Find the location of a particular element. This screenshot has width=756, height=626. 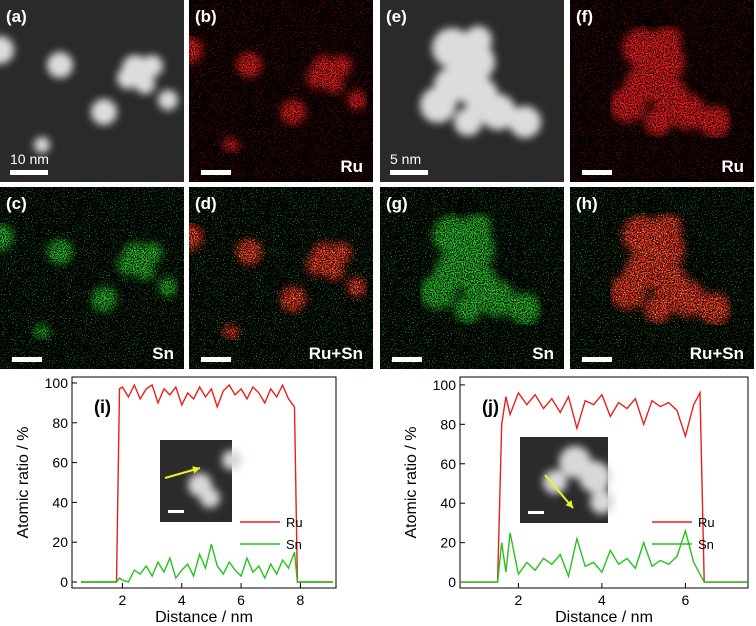

image-panel: (c) Sn is located at coordinates (92, 278).